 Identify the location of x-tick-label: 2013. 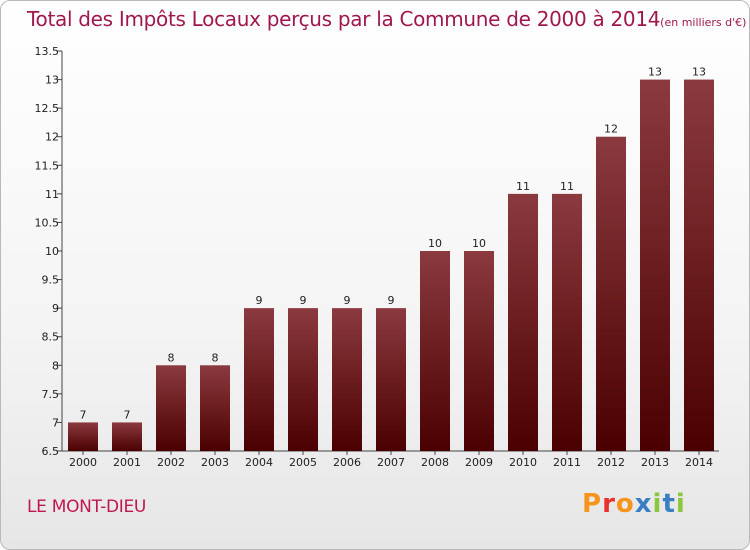
(655, 462).